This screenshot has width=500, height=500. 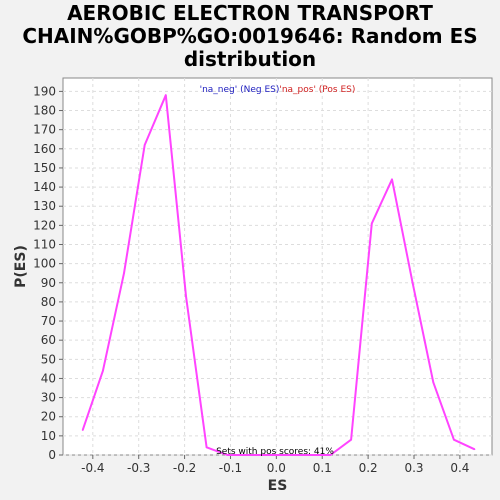 What do you see at coordinates (317, 90) in the screenshot?
I see `legend-entry: 'na_pos' (Pos ES)` at bounding box center [317, 90].